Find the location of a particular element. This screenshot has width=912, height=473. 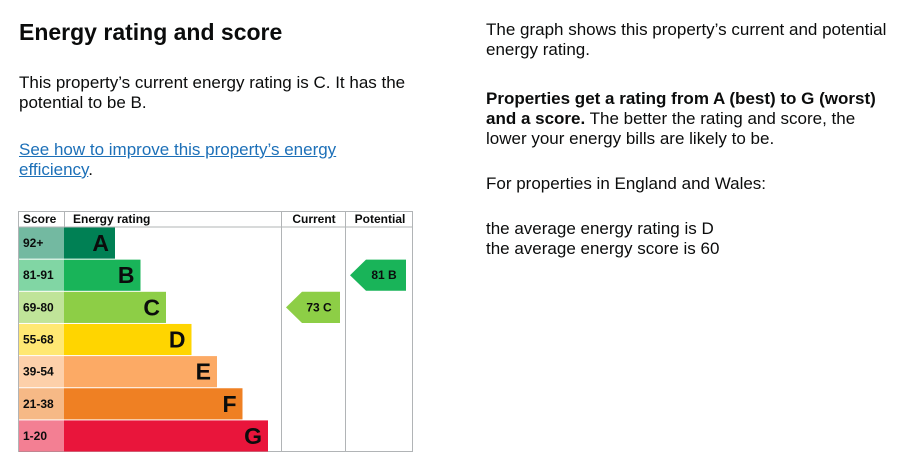

band-score-cell-g is located at coordinates (41, 436).